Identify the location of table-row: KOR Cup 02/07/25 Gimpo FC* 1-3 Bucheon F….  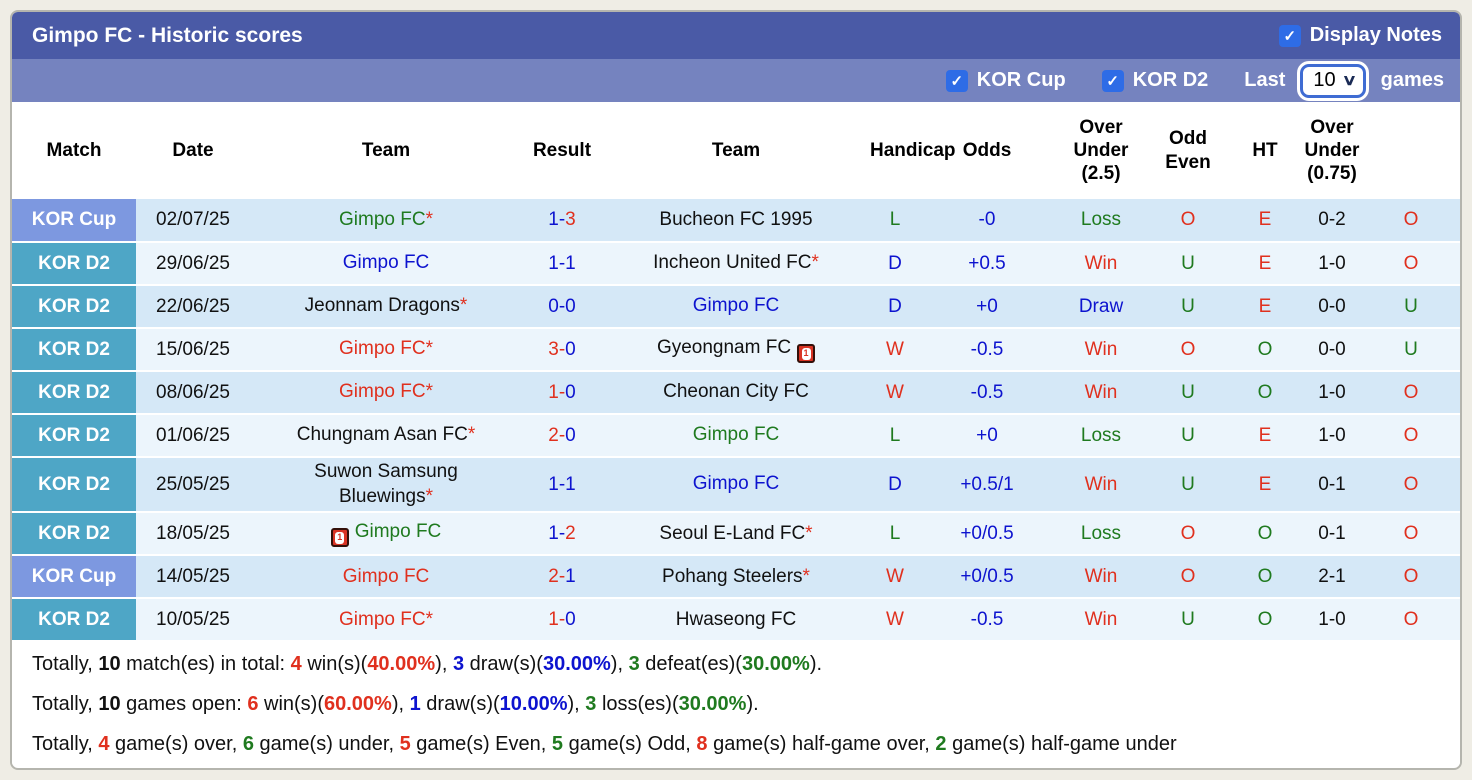
(736, 221).